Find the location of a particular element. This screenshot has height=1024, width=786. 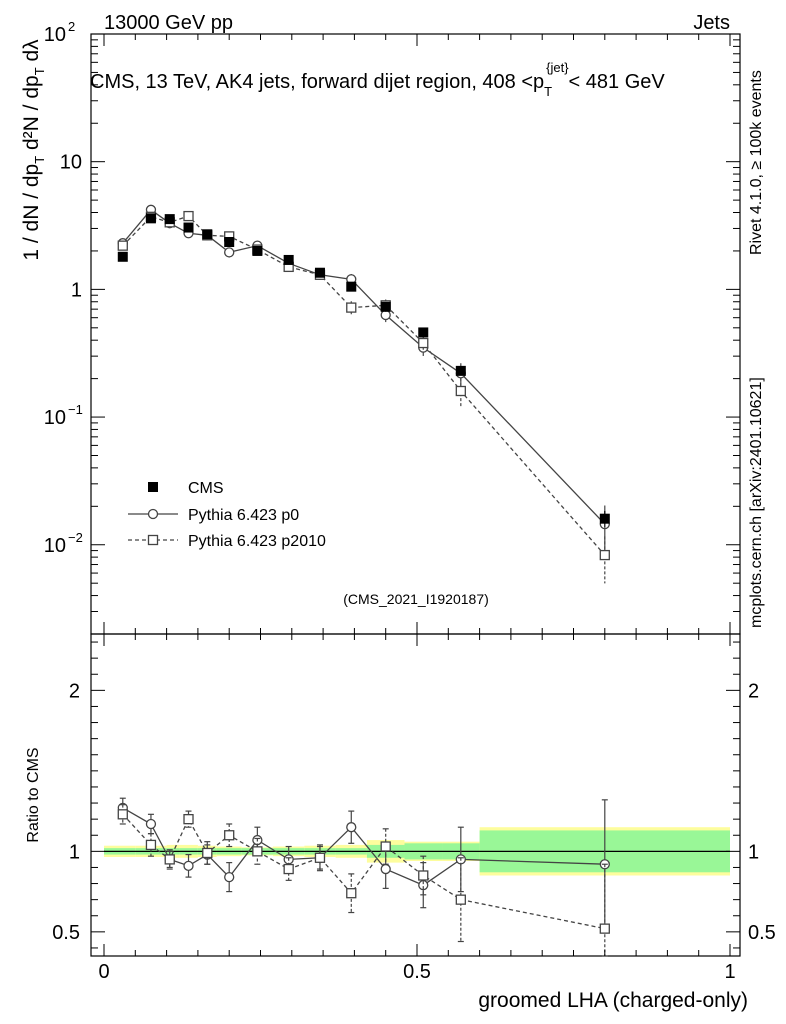

main-y-axis-label: 1 / dN / dpT d²N / dpT dλ is located at coordinates (33, 150).